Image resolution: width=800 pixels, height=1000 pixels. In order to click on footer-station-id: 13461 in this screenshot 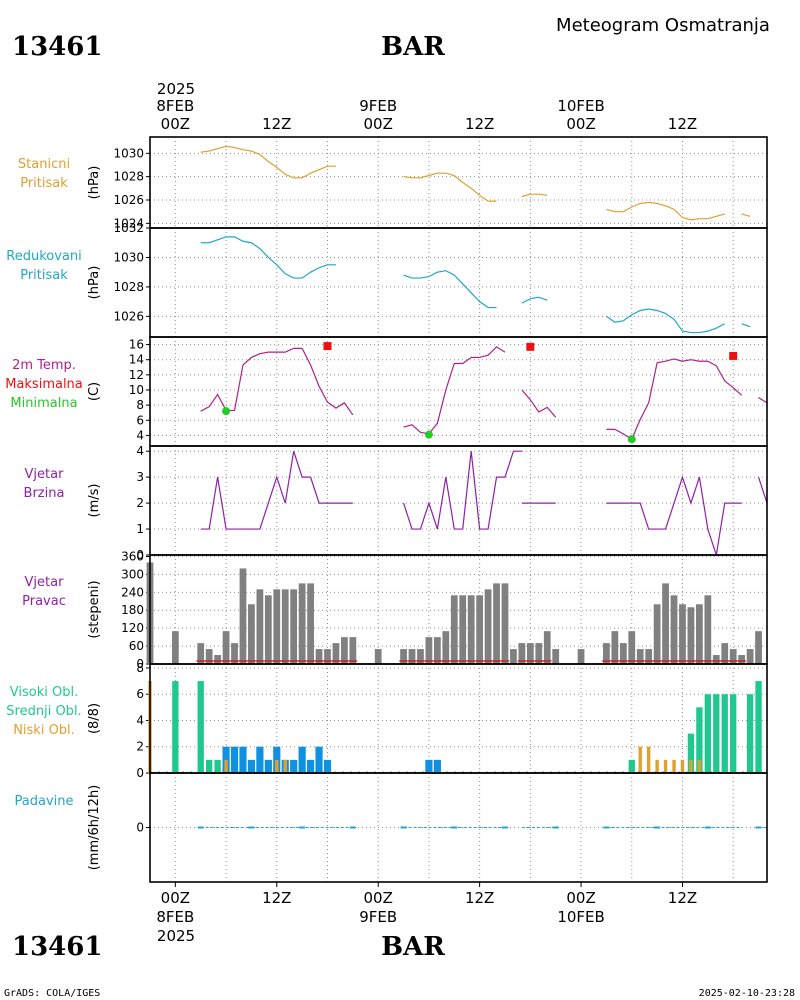, I will do `click(57, 947)`.